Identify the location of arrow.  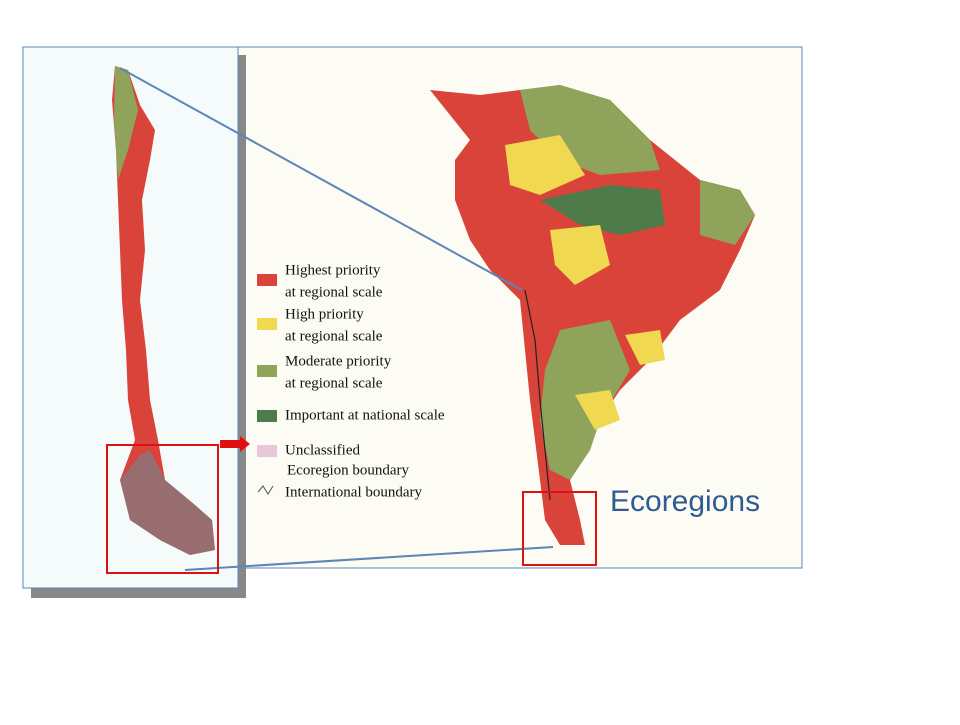
(235, 444).